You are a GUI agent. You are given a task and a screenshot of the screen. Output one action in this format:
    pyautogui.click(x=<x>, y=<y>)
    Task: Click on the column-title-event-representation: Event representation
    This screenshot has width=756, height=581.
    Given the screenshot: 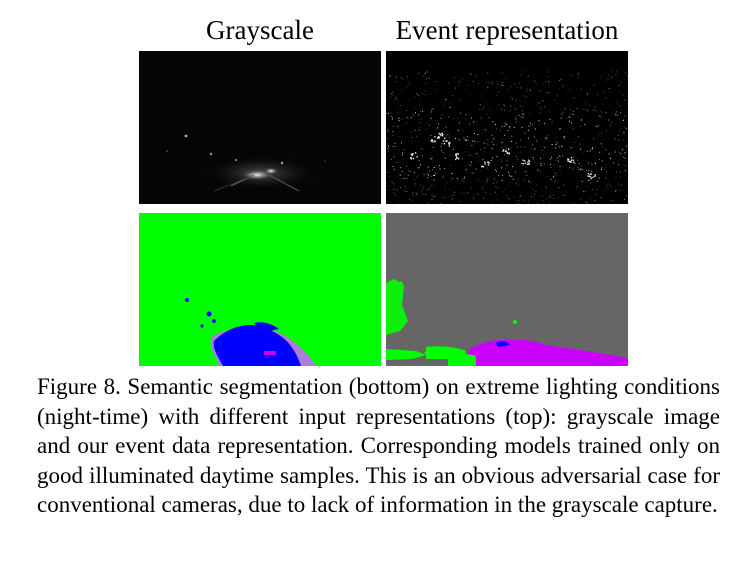 What is the action you would take?
    pyautogui.click(x=507, y=30)
    